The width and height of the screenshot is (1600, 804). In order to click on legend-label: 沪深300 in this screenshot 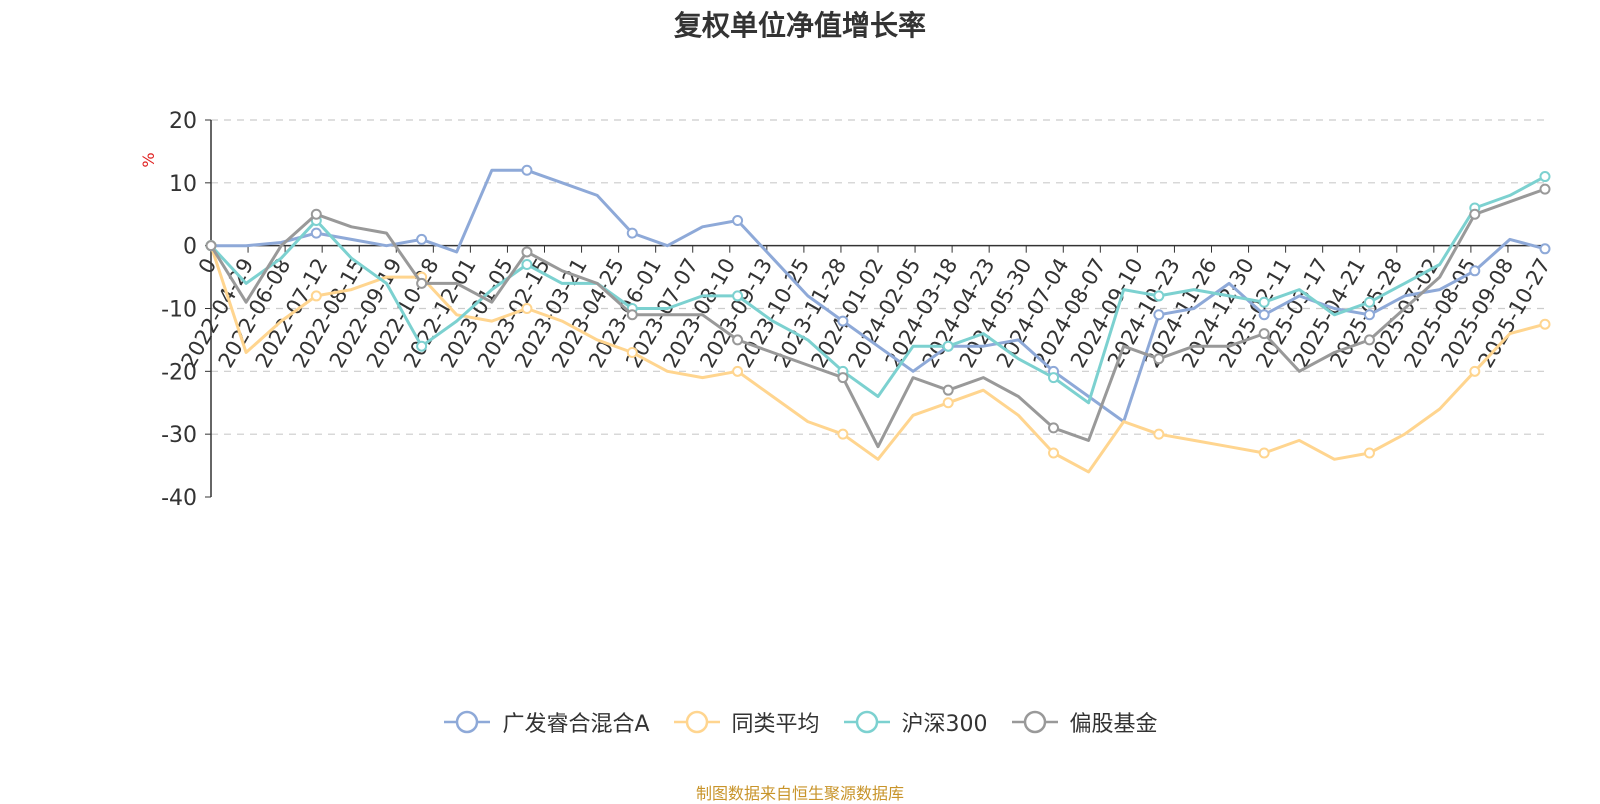, I will do `click(944, 724)`.